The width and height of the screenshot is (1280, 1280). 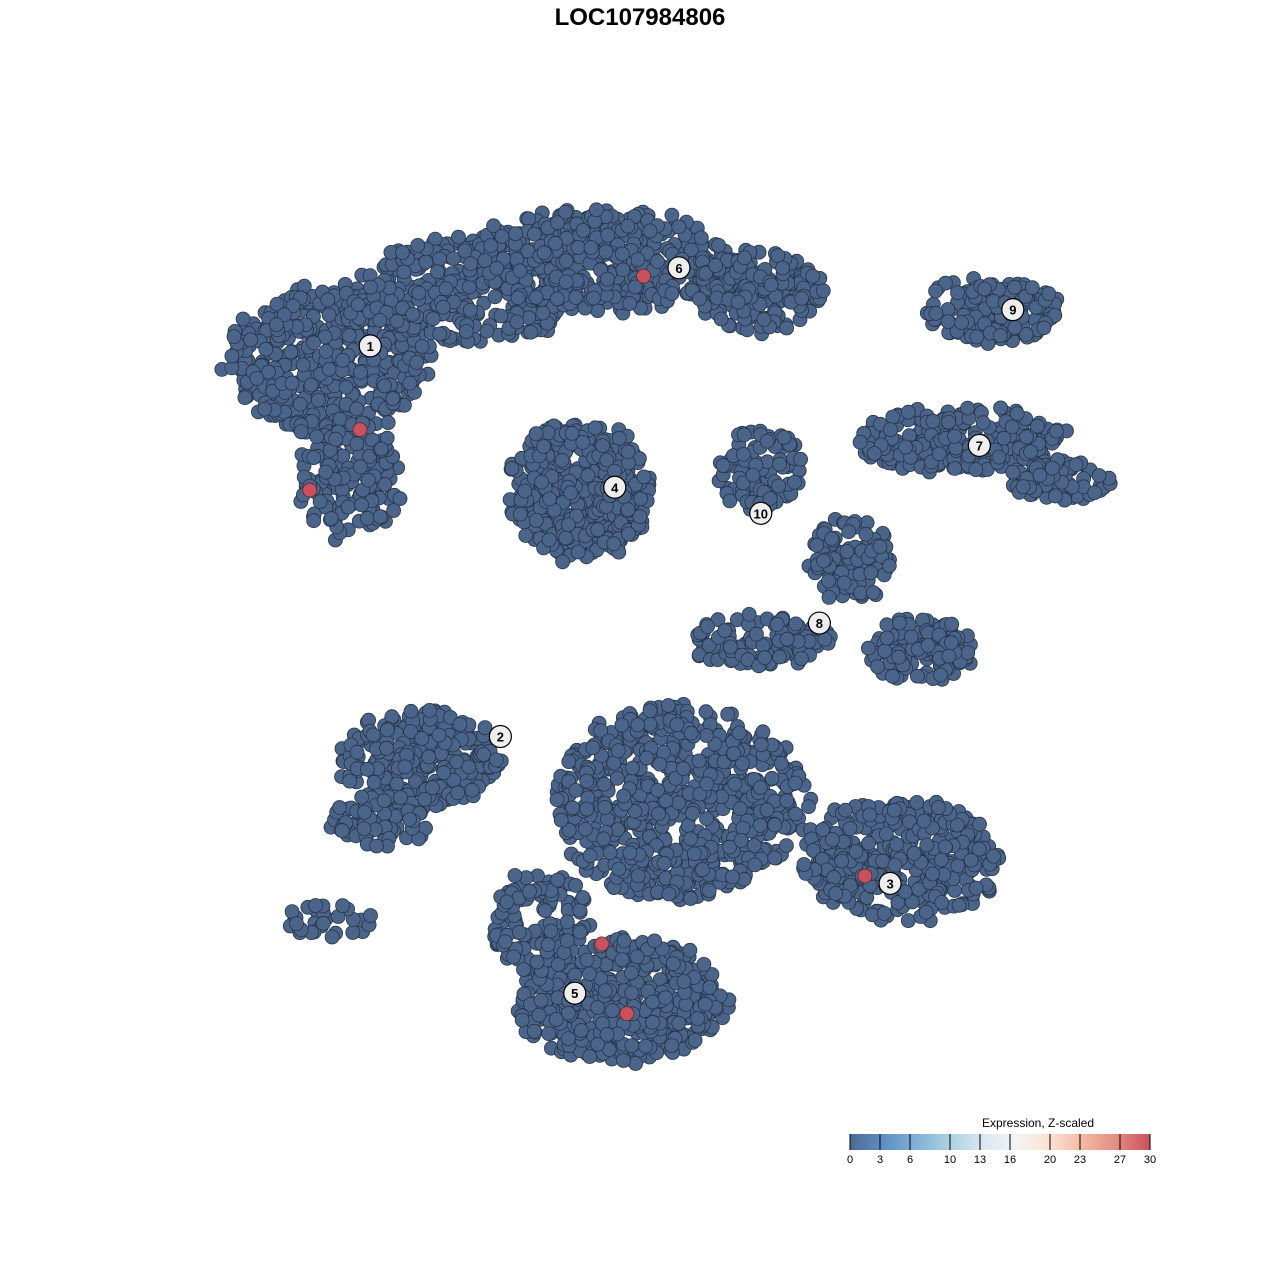 What do you see at coordinates (819, 623) in the screenshot?
I see `cluster-label-8: 8` at bounding box center [819, 623].